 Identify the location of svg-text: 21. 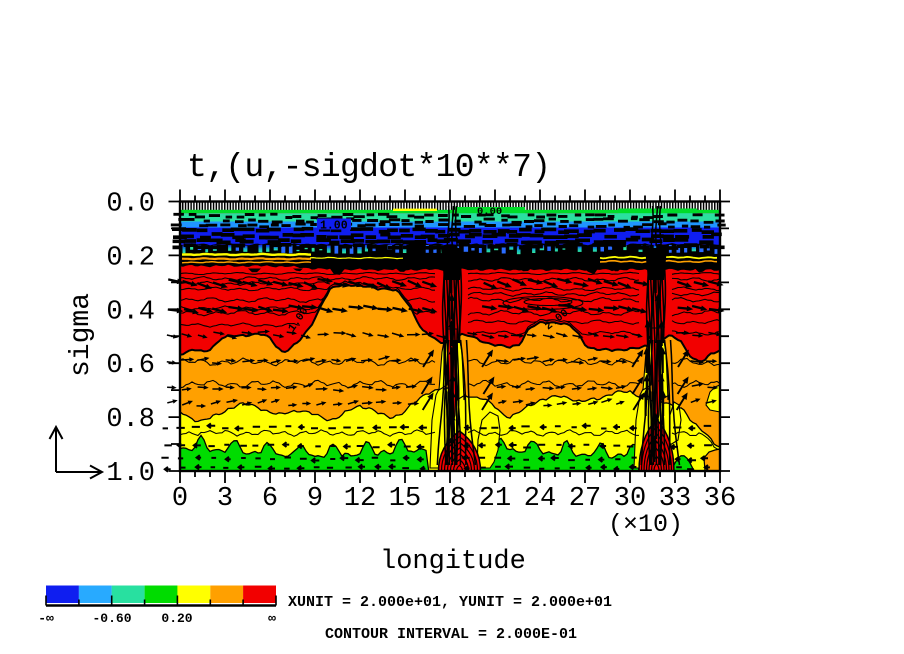
(495, 499).